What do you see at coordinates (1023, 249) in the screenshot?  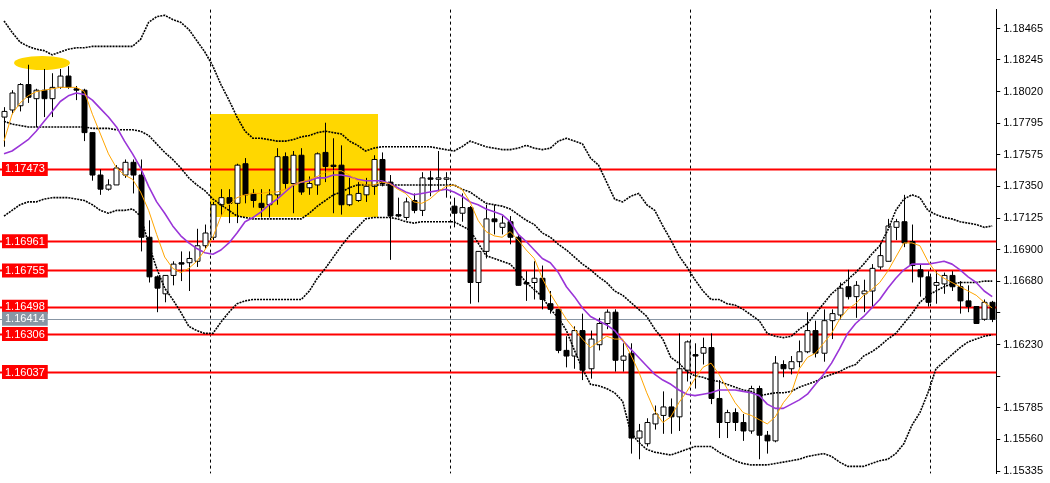 I see `y-tick-label: 1.16900` at bounding box center [1023, 249].